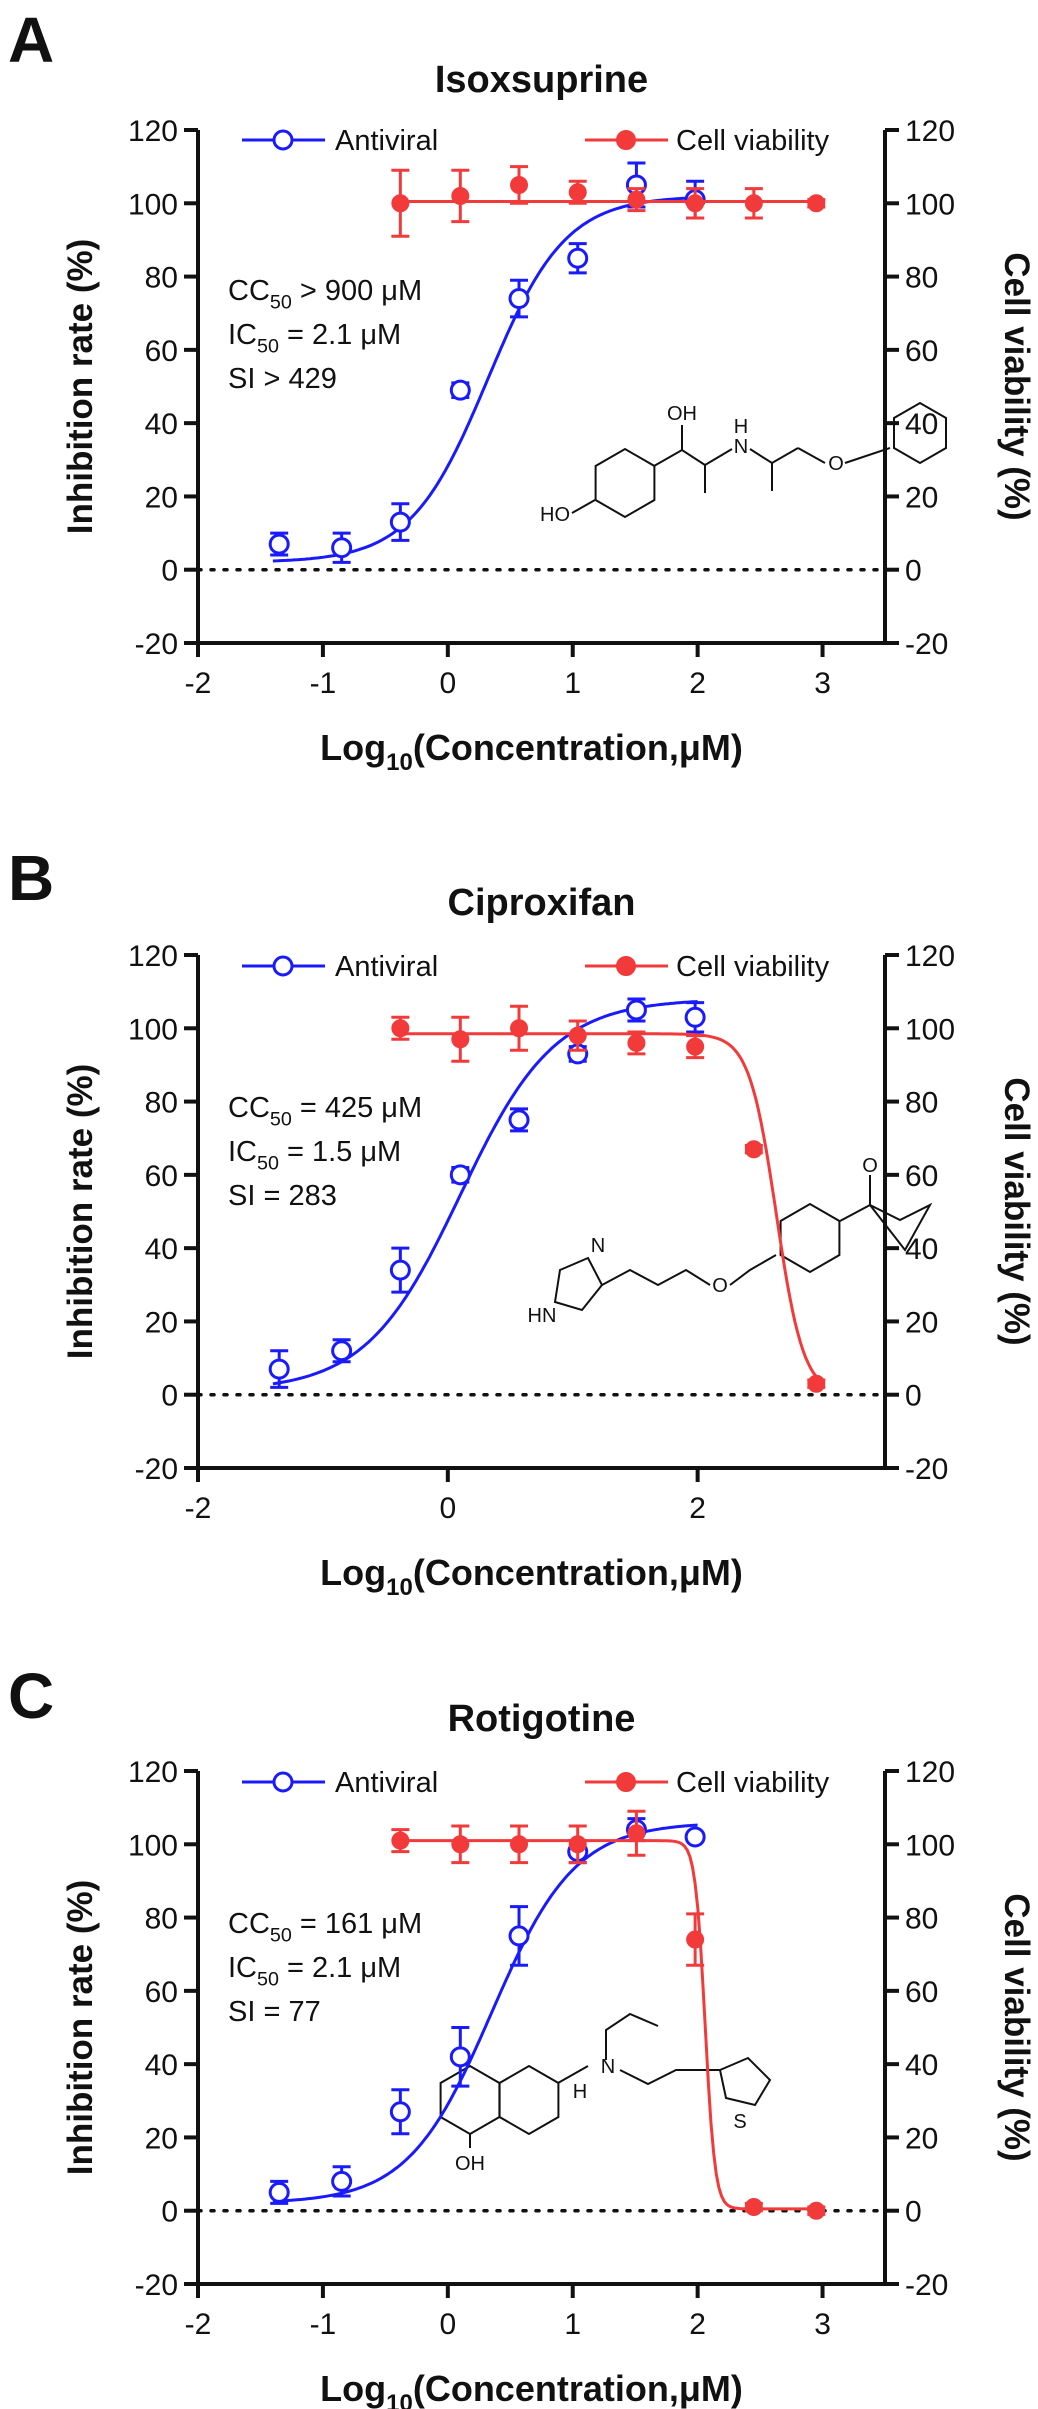  What do you see at coordinates (822, 2324) in the screenshot?
I see `x-tick-label: 3` at bounding box center [822, 2324].